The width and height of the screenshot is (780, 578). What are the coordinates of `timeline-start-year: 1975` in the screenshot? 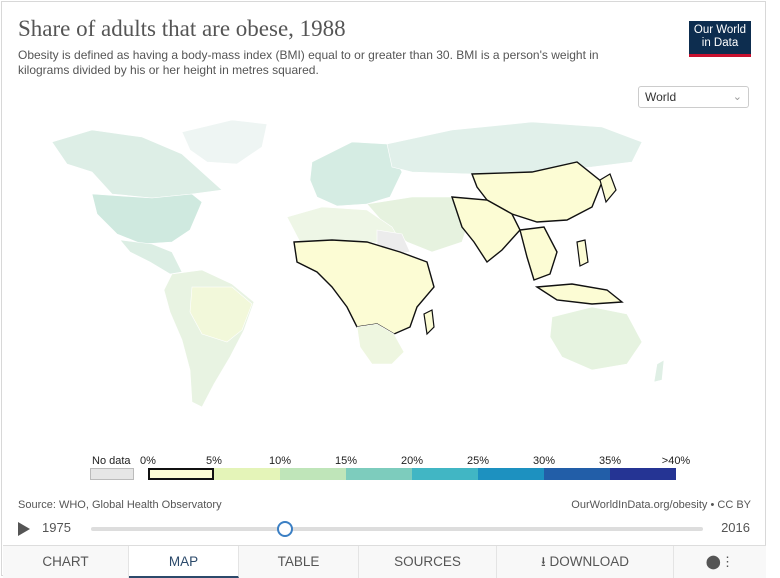 It's located at (56, 527).